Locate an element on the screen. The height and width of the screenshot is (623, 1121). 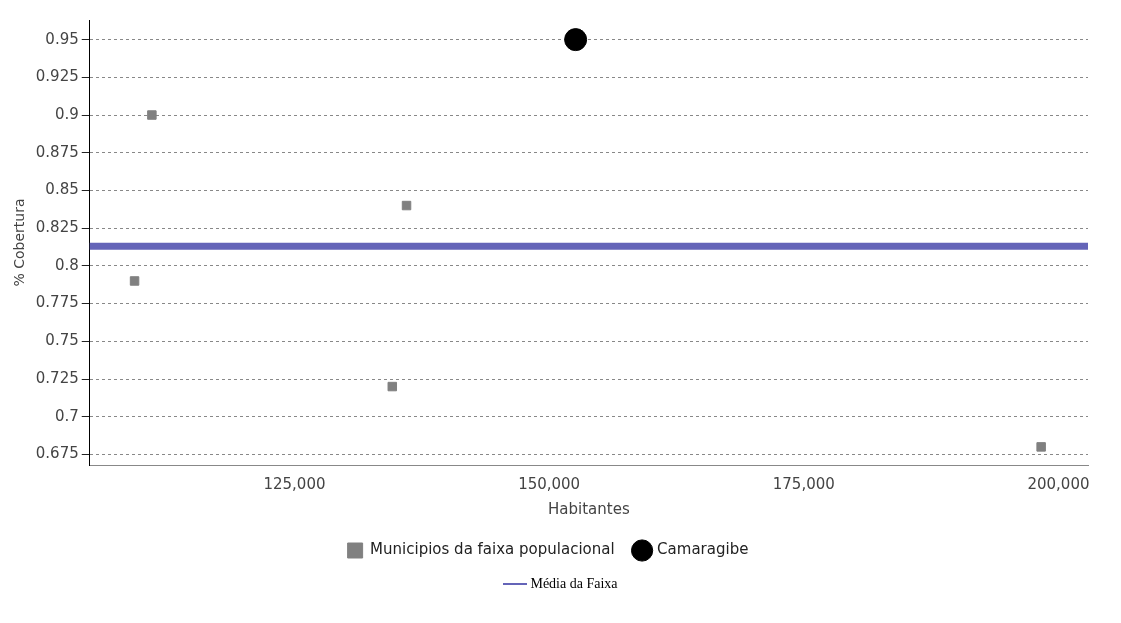
x-tick-label: 125,000 is located at coordinates (294, 483).